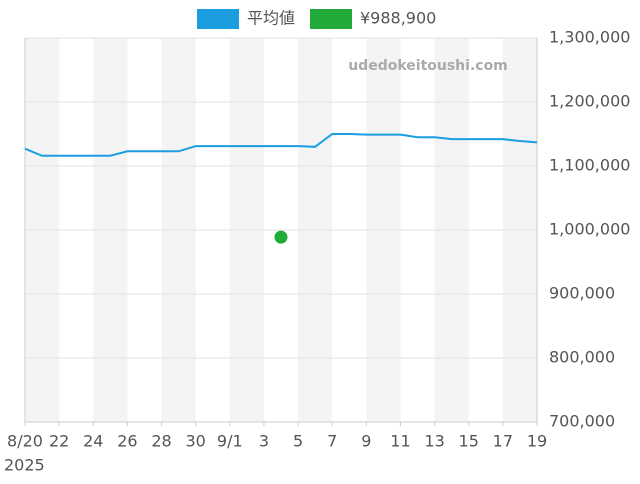 This screenshot has width=640, height=484. What do you see at coordinates (25, 441) in the screenshot?
I see `x-tick-label: 8/20` at bounding box center [25, 441].